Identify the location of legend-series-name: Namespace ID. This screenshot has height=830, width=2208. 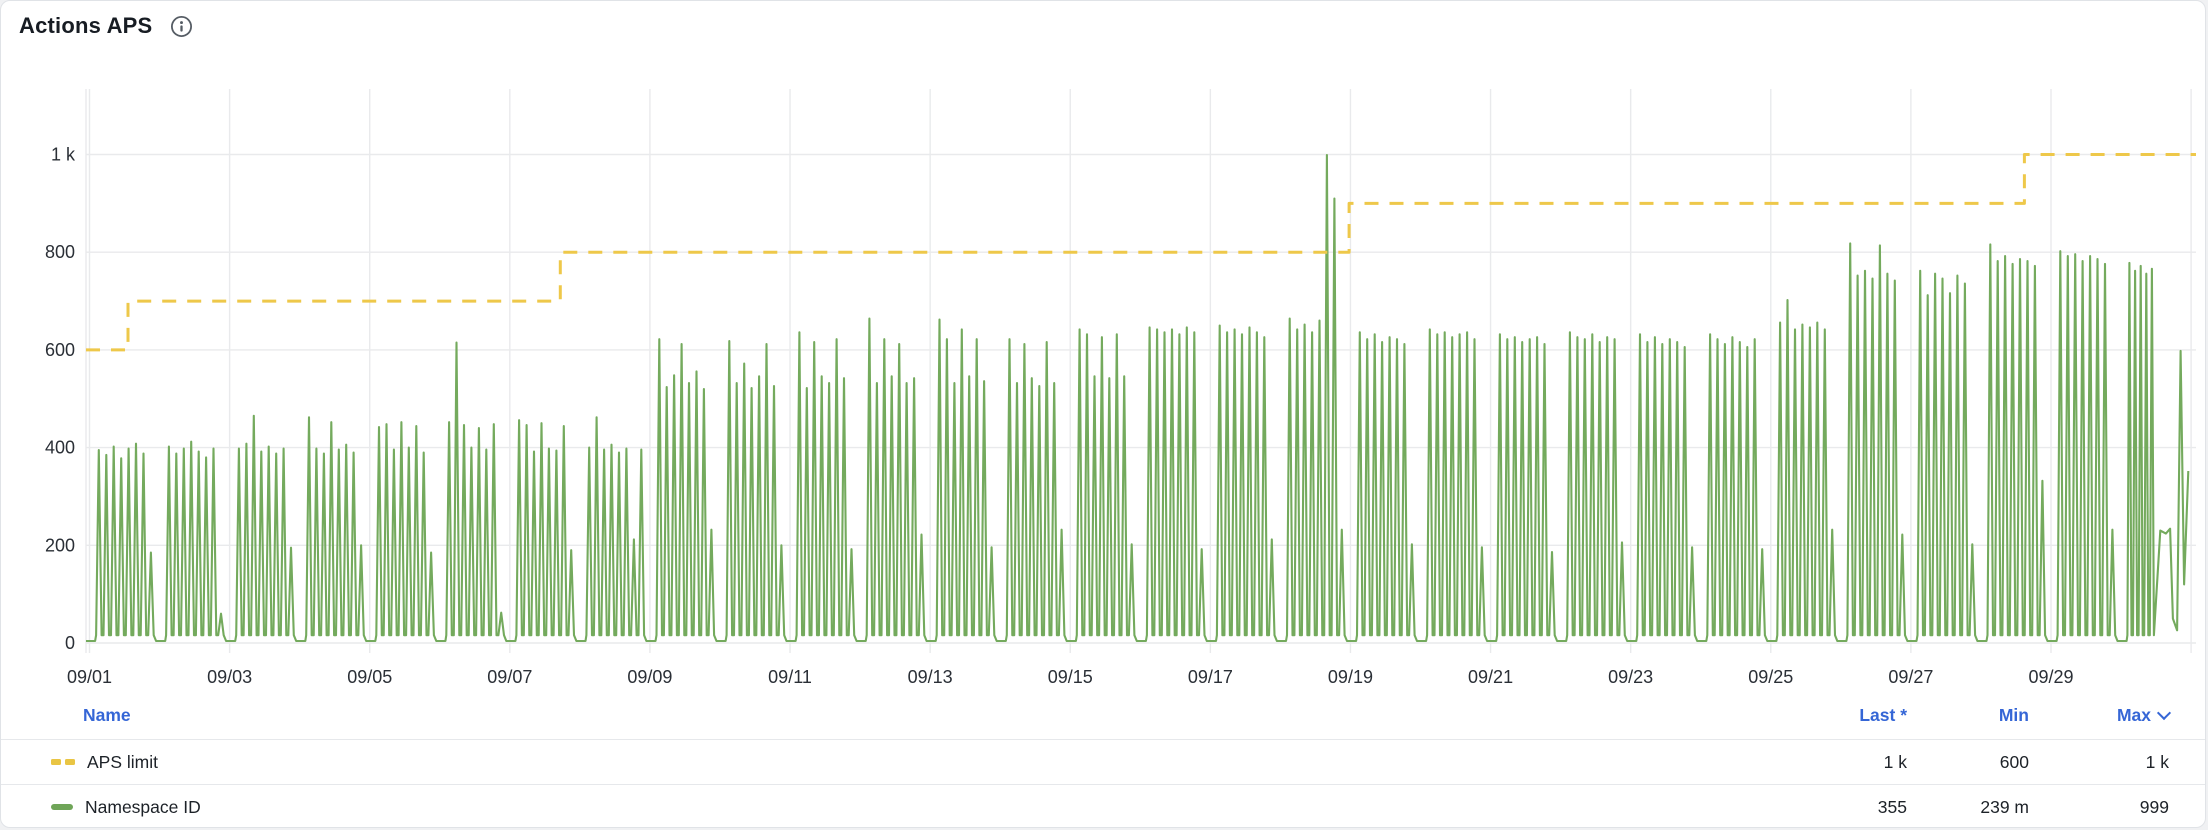
(143, 806).